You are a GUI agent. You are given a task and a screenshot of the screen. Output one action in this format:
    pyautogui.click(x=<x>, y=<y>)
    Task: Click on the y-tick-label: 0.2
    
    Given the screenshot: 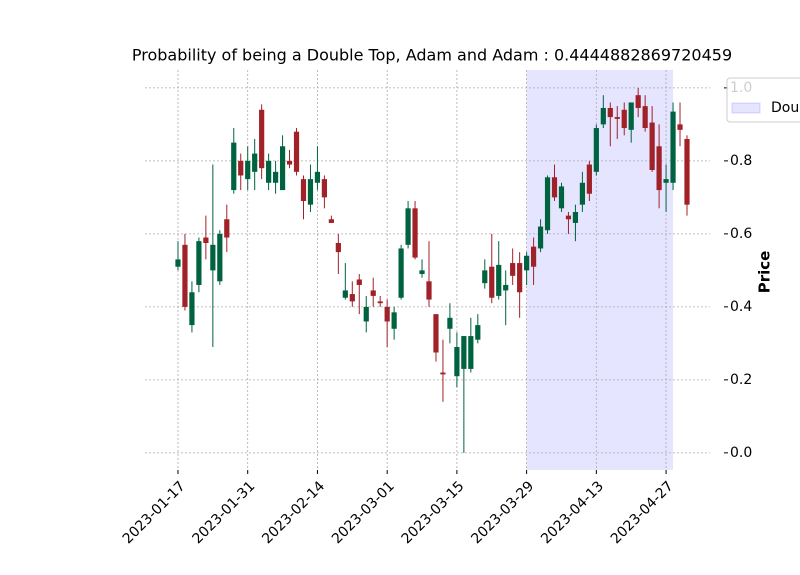 What is the action you would take?
    pyautogui.click(x=741, y=380)
    